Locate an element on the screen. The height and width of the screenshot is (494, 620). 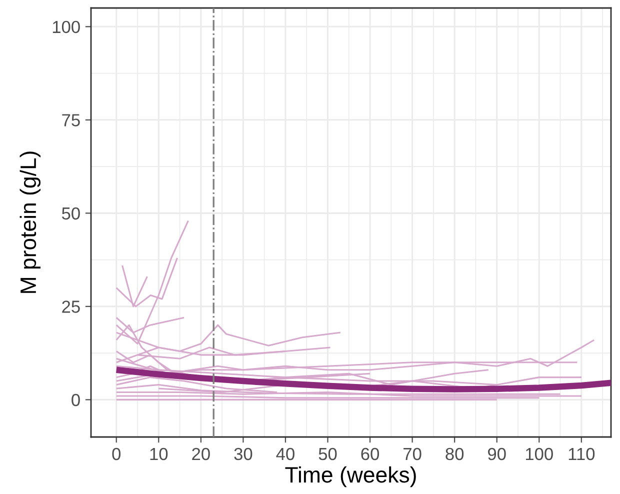
x-tick-label: 100 is located at coordinates (539, 454).